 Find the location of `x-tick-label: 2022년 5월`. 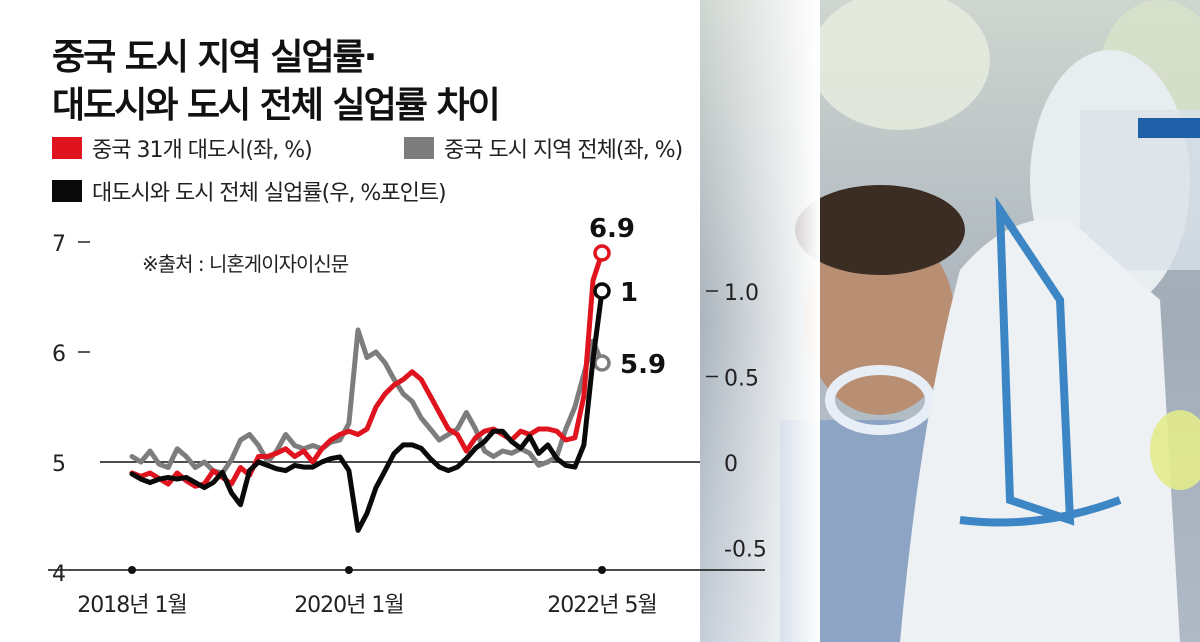

x-tick-label: 2022년 5월 is located at coordinates (601, 605).